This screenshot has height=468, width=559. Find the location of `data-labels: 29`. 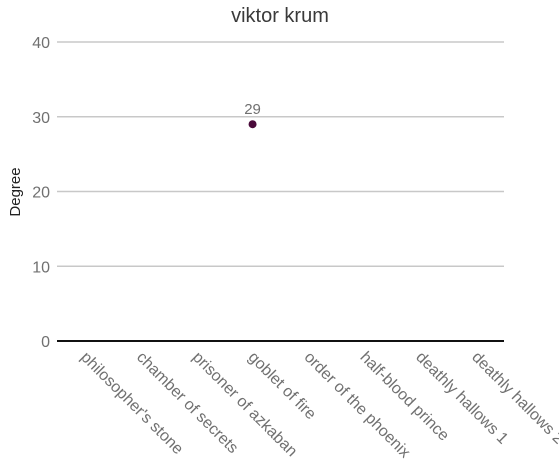

data-labels: 29 is located at coordinates (252, 109).